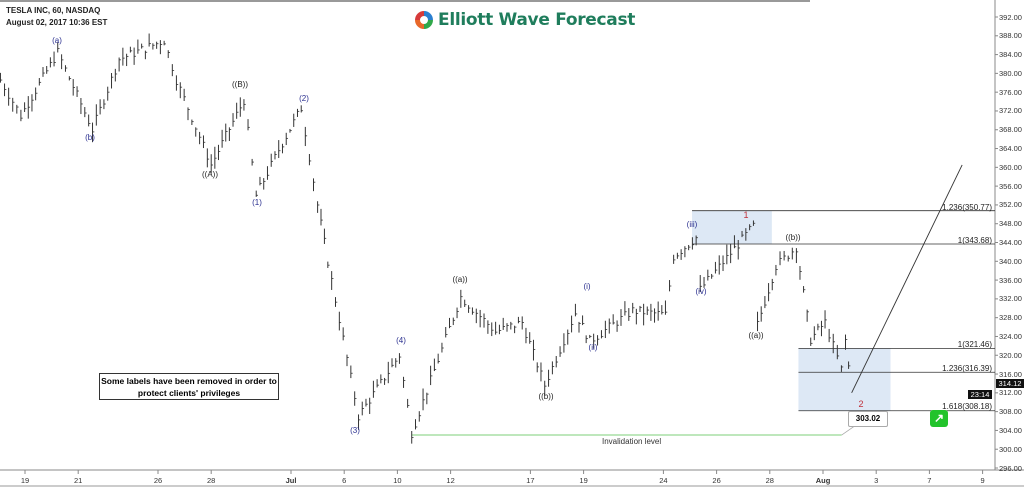  What do you see at coordinates (1010, 130) in the screenshot?
I see `price-tick-label: 368.00` at bounding box center [1010, 130].